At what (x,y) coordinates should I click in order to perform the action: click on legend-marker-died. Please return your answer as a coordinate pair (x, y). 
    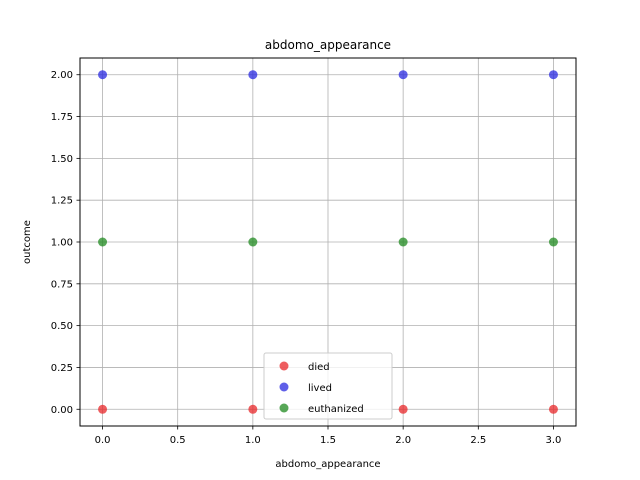
    Looking at the image, I should click on (284, 366).